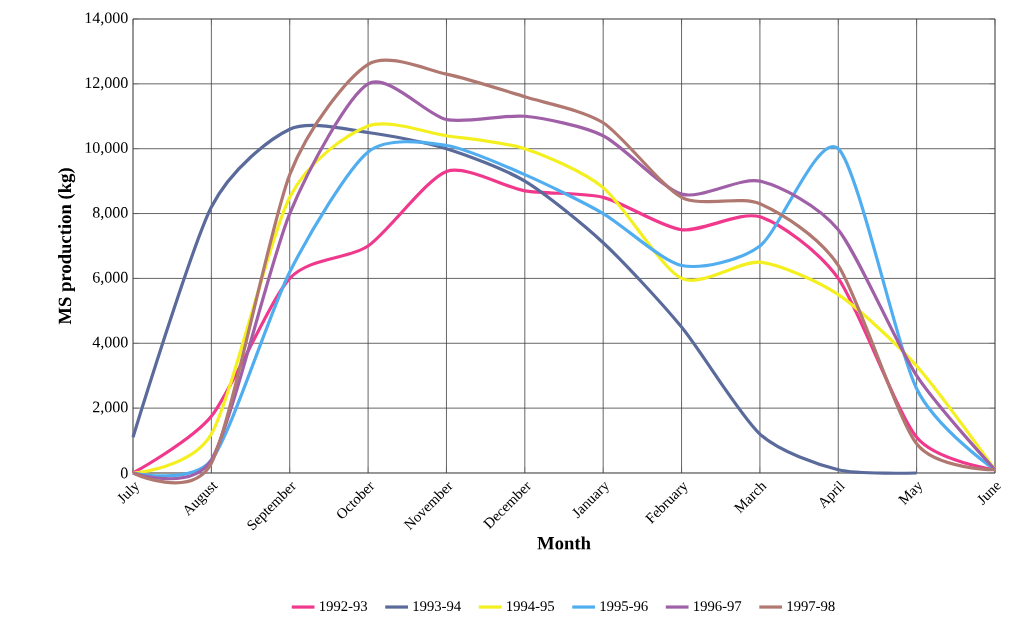 The image size is (1018, 630). What do you see at coordinates (344, 606) in the screenshot?
I see `legend-label: 1992-93` at bounding box center [344, 606].